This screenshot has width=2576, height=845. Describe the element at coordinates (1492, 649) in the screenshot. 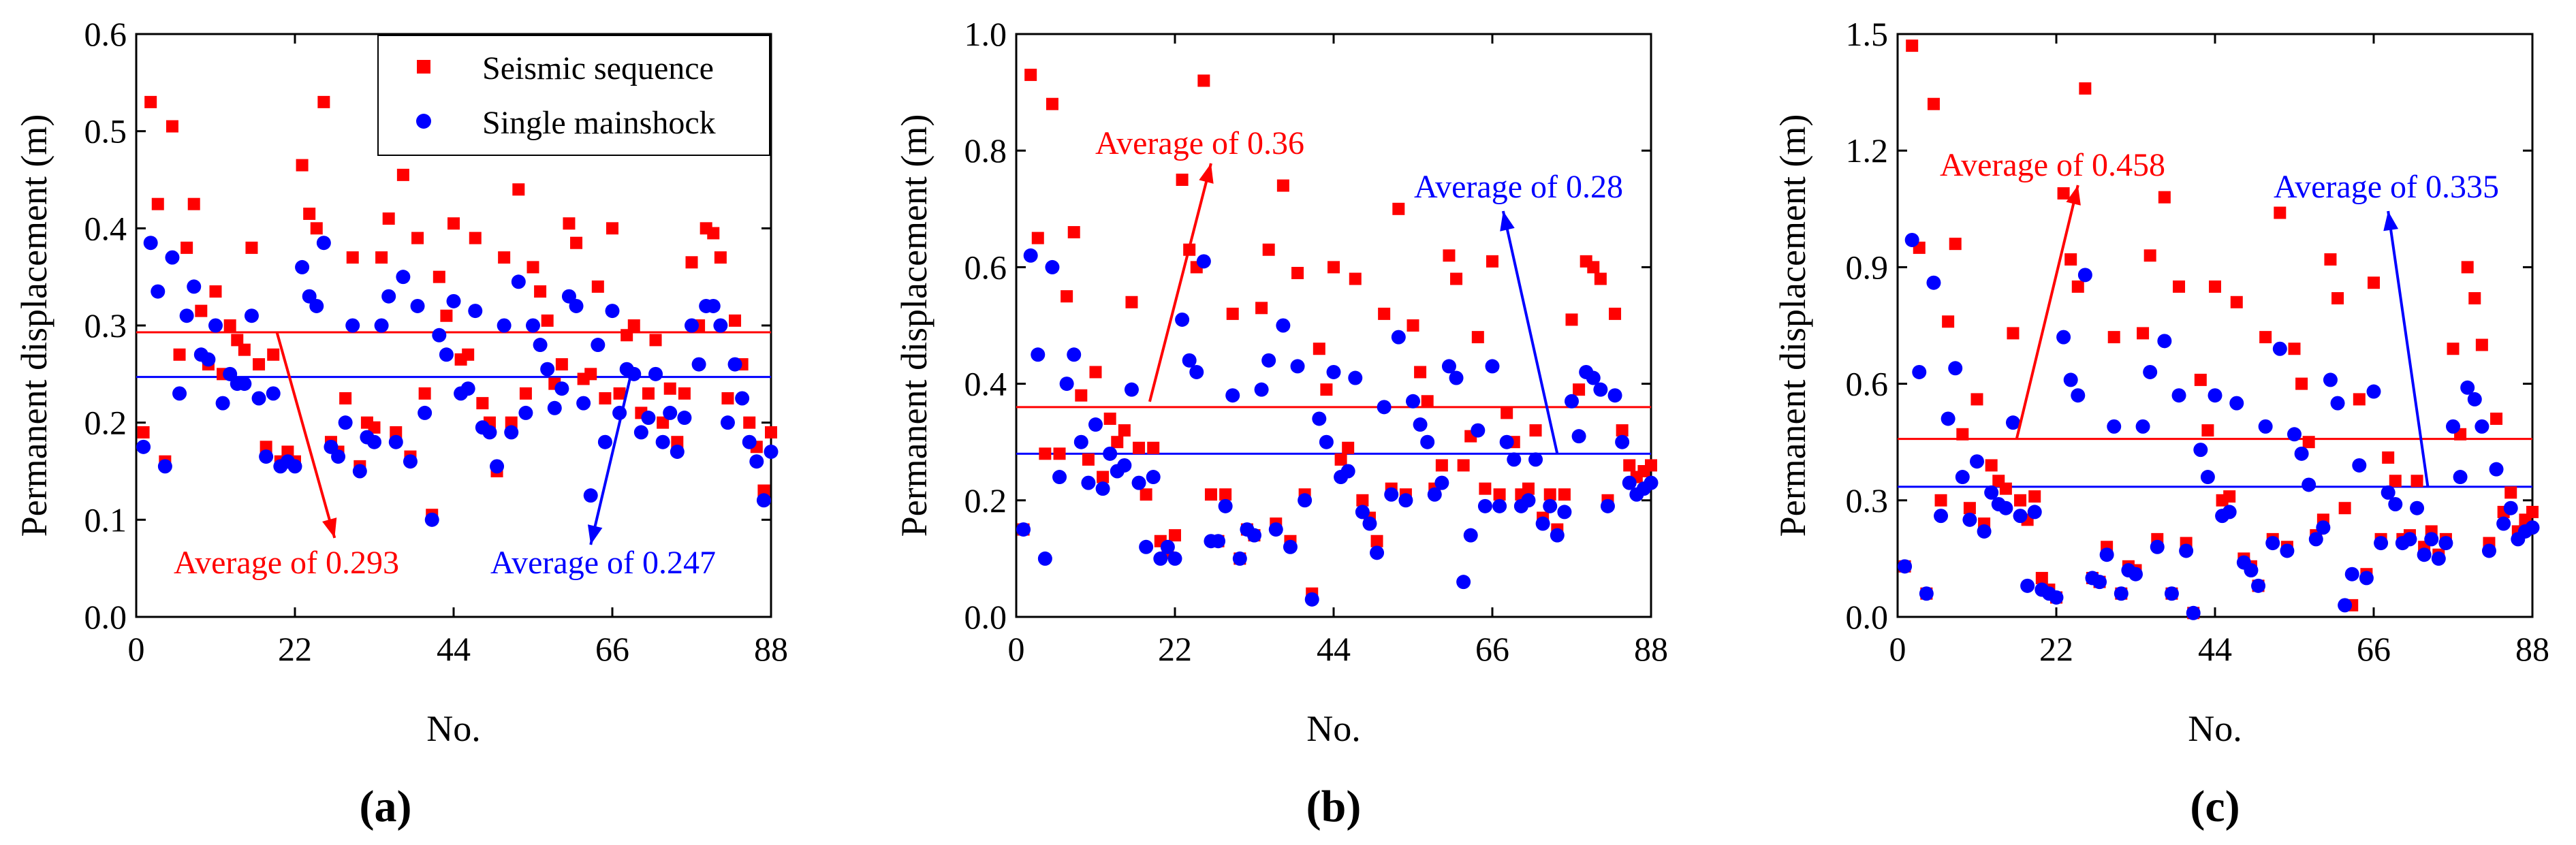

I see `x-tick-label: 66` at that location.